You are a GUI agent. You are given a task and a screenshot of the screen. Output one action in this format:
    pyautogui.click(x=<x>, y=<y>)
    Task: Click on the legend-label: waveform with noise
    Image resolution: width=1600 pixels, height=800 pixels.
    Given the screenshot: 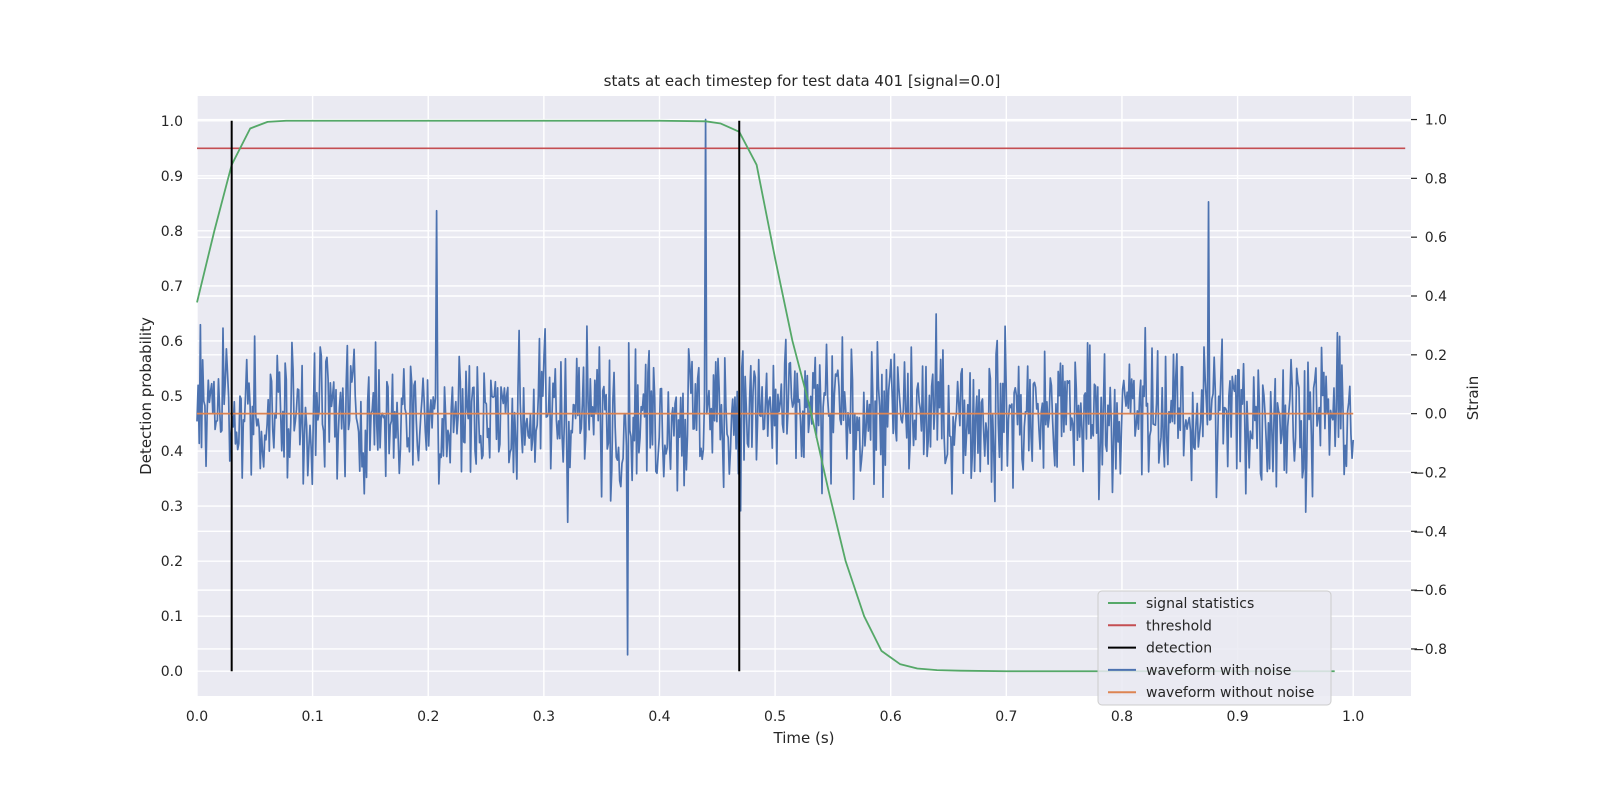 What is the action you would take?
    pyautogui.click(x=1218, y=671)
    